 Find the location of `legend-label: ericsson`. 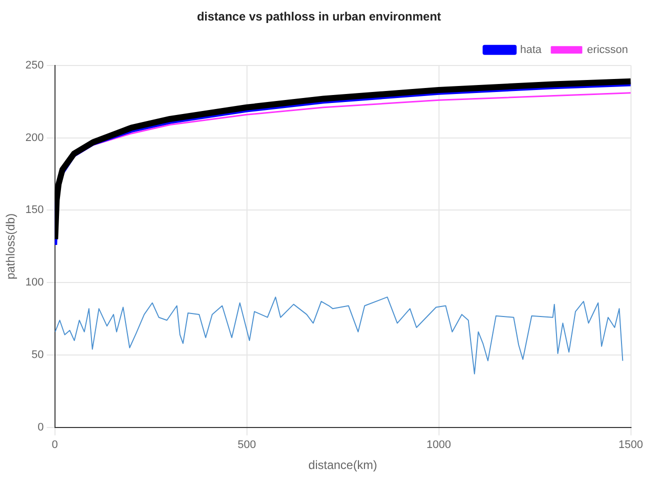

legend-label: ericsson is located at coordinates (607, 50).